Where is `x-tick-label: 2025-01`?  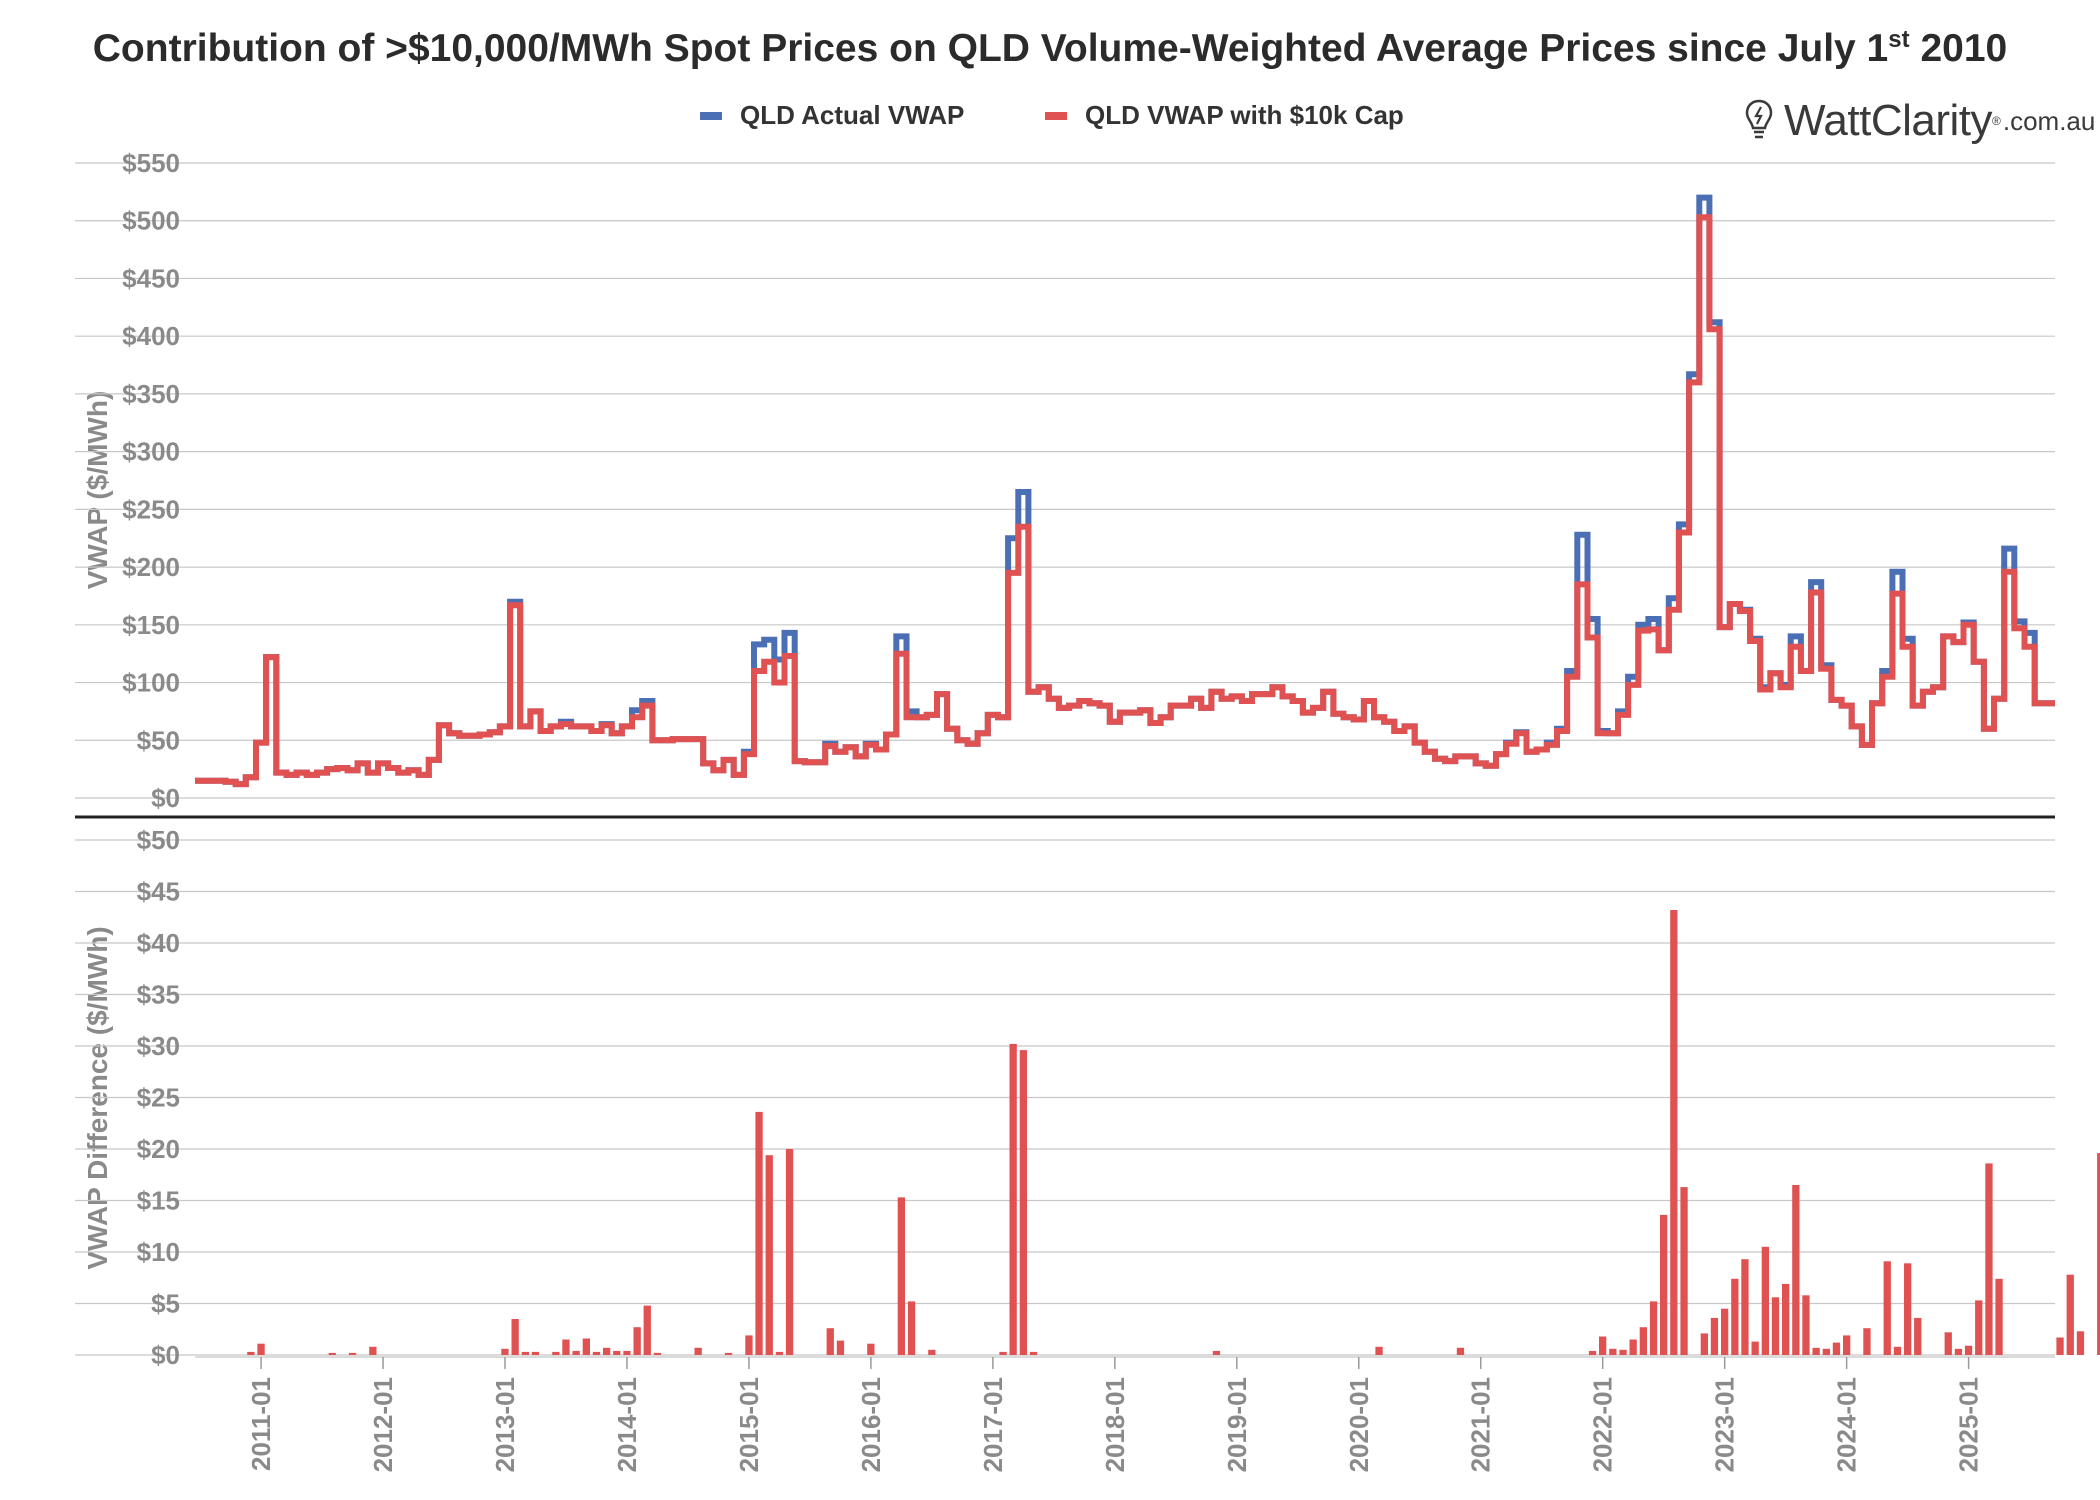
x-tick-label: 2025-01 is located at coordinates (1969, 1424).